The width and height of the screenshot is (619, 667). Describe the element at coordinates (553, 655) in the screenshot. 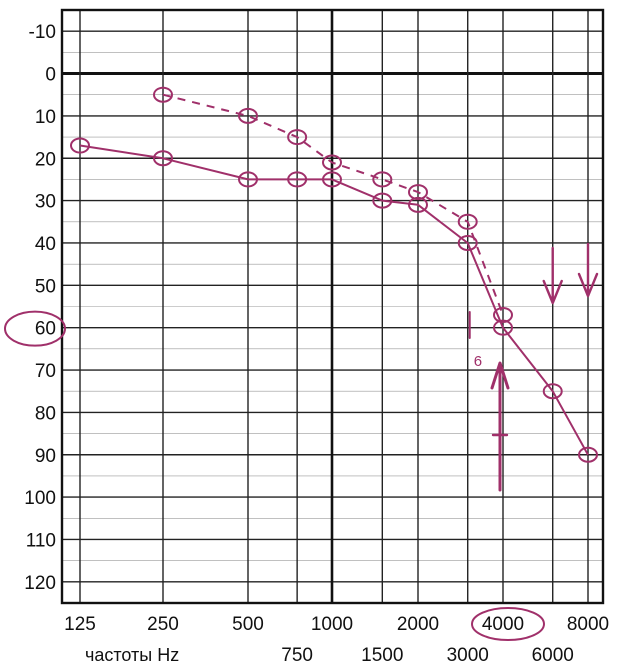

I see `x-tick-label-intermediate: 6000` at that location.